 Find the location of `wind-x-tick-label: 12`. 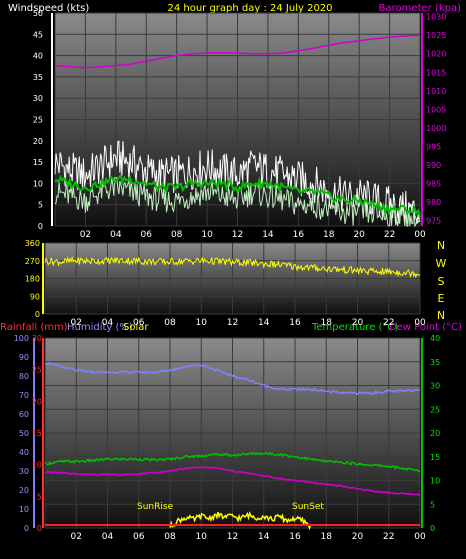

wind-x-tick-label: 12 is located at coordinates (237, 235).